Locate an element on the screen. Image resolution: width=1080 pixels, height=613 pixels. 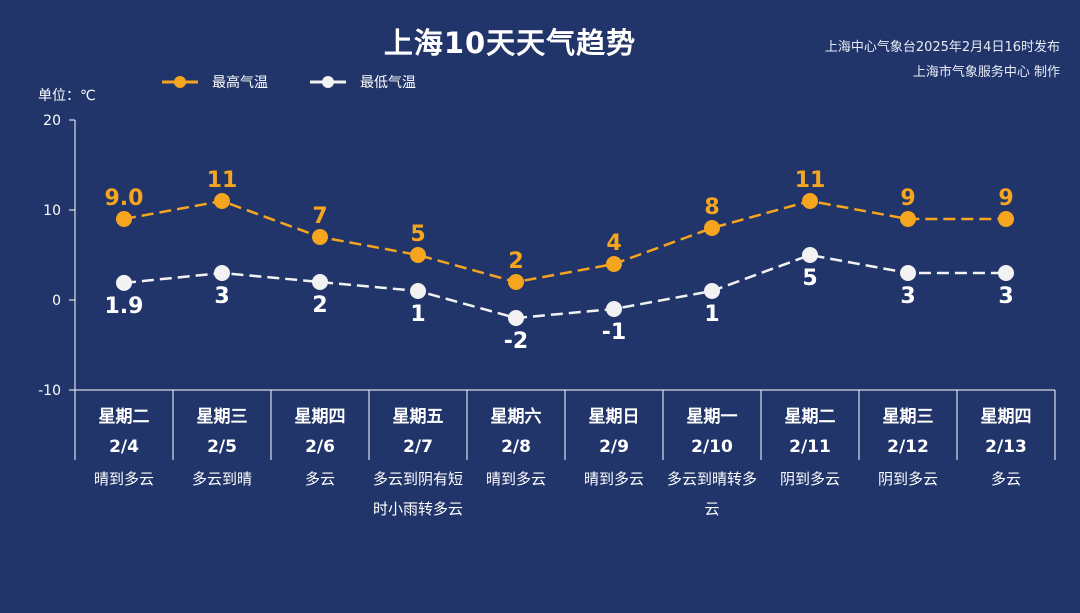
page-title: 上海10天天气趋势 is located at coordinates (510, 43).